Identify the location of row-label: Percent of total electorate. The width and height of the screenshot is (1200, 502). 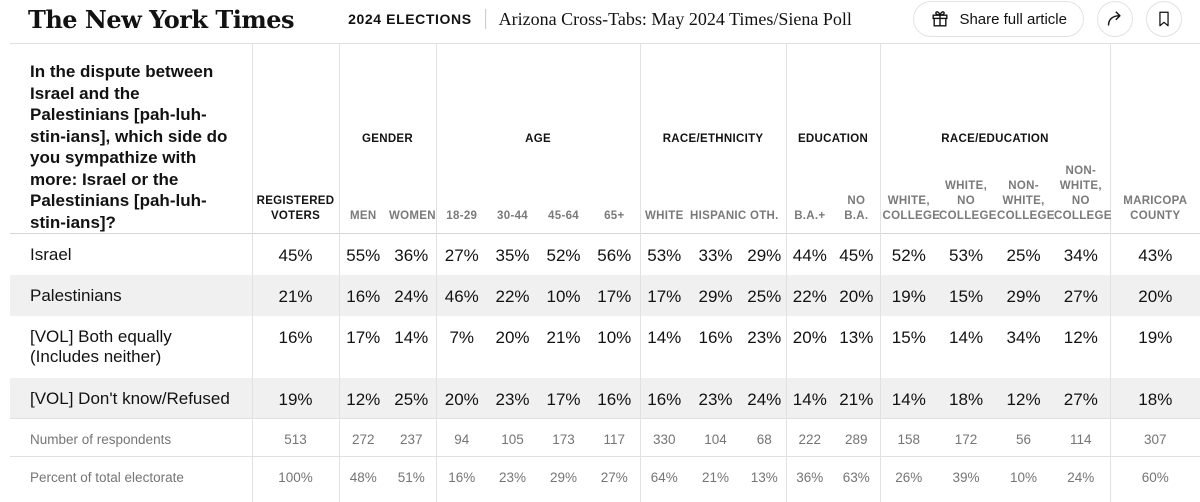
(131, 479).